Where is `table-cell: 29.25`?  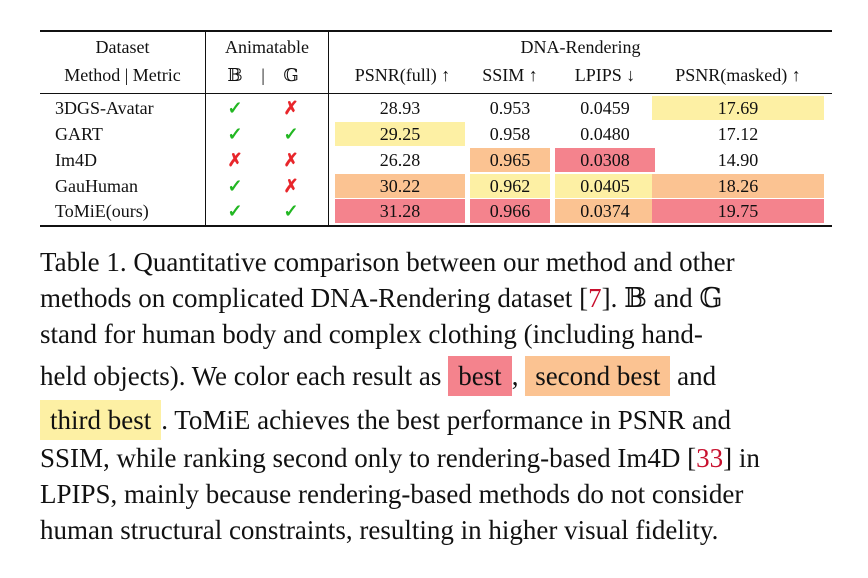 table-cell: 29.25 is located at coordinates (400, 134).